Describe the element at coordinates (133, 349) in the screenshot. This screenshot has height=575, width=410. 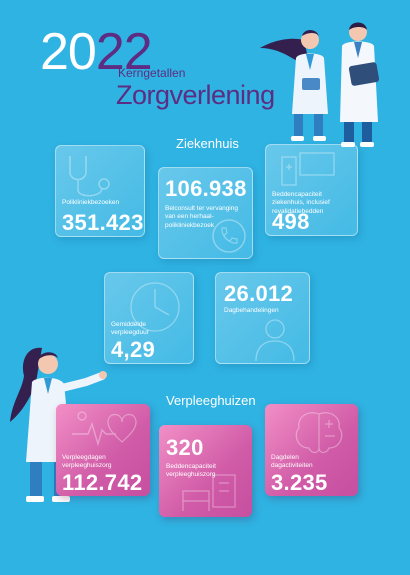
I see `card-value: 4,29` at that location.